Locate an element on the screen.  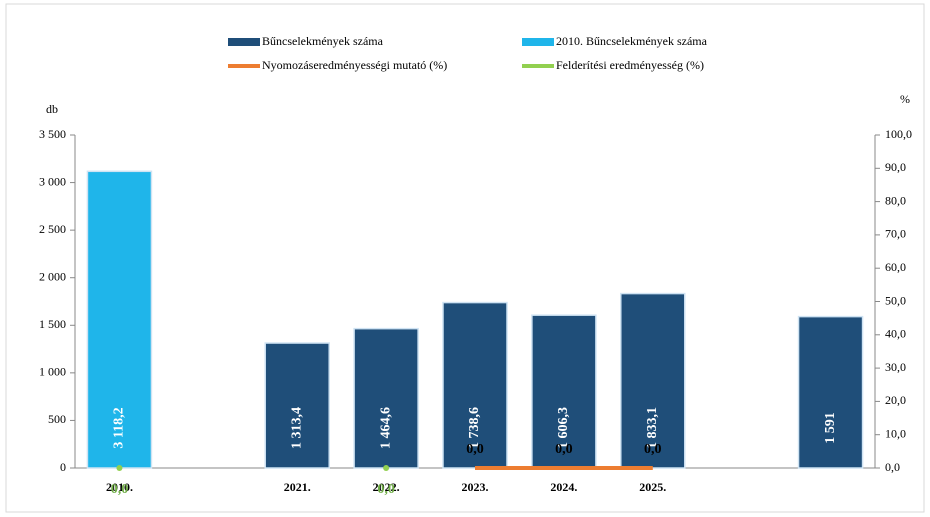
y2-tick-label: 0,0 is located at coordinates (892, 467).